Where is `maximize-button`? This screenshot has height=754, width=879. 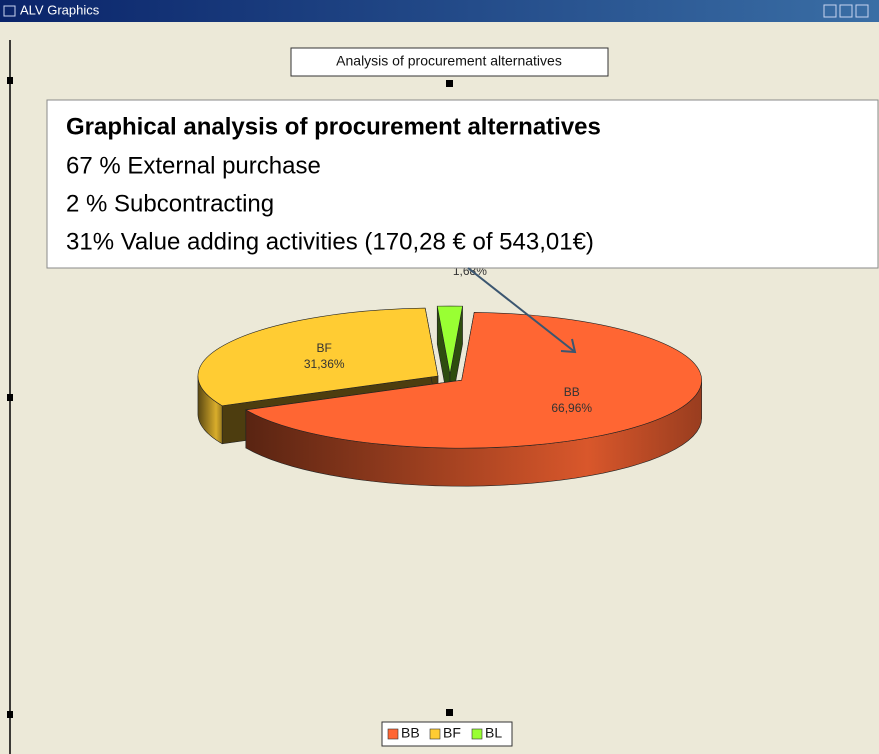
maximize-button is located at coordinates (846, 11).